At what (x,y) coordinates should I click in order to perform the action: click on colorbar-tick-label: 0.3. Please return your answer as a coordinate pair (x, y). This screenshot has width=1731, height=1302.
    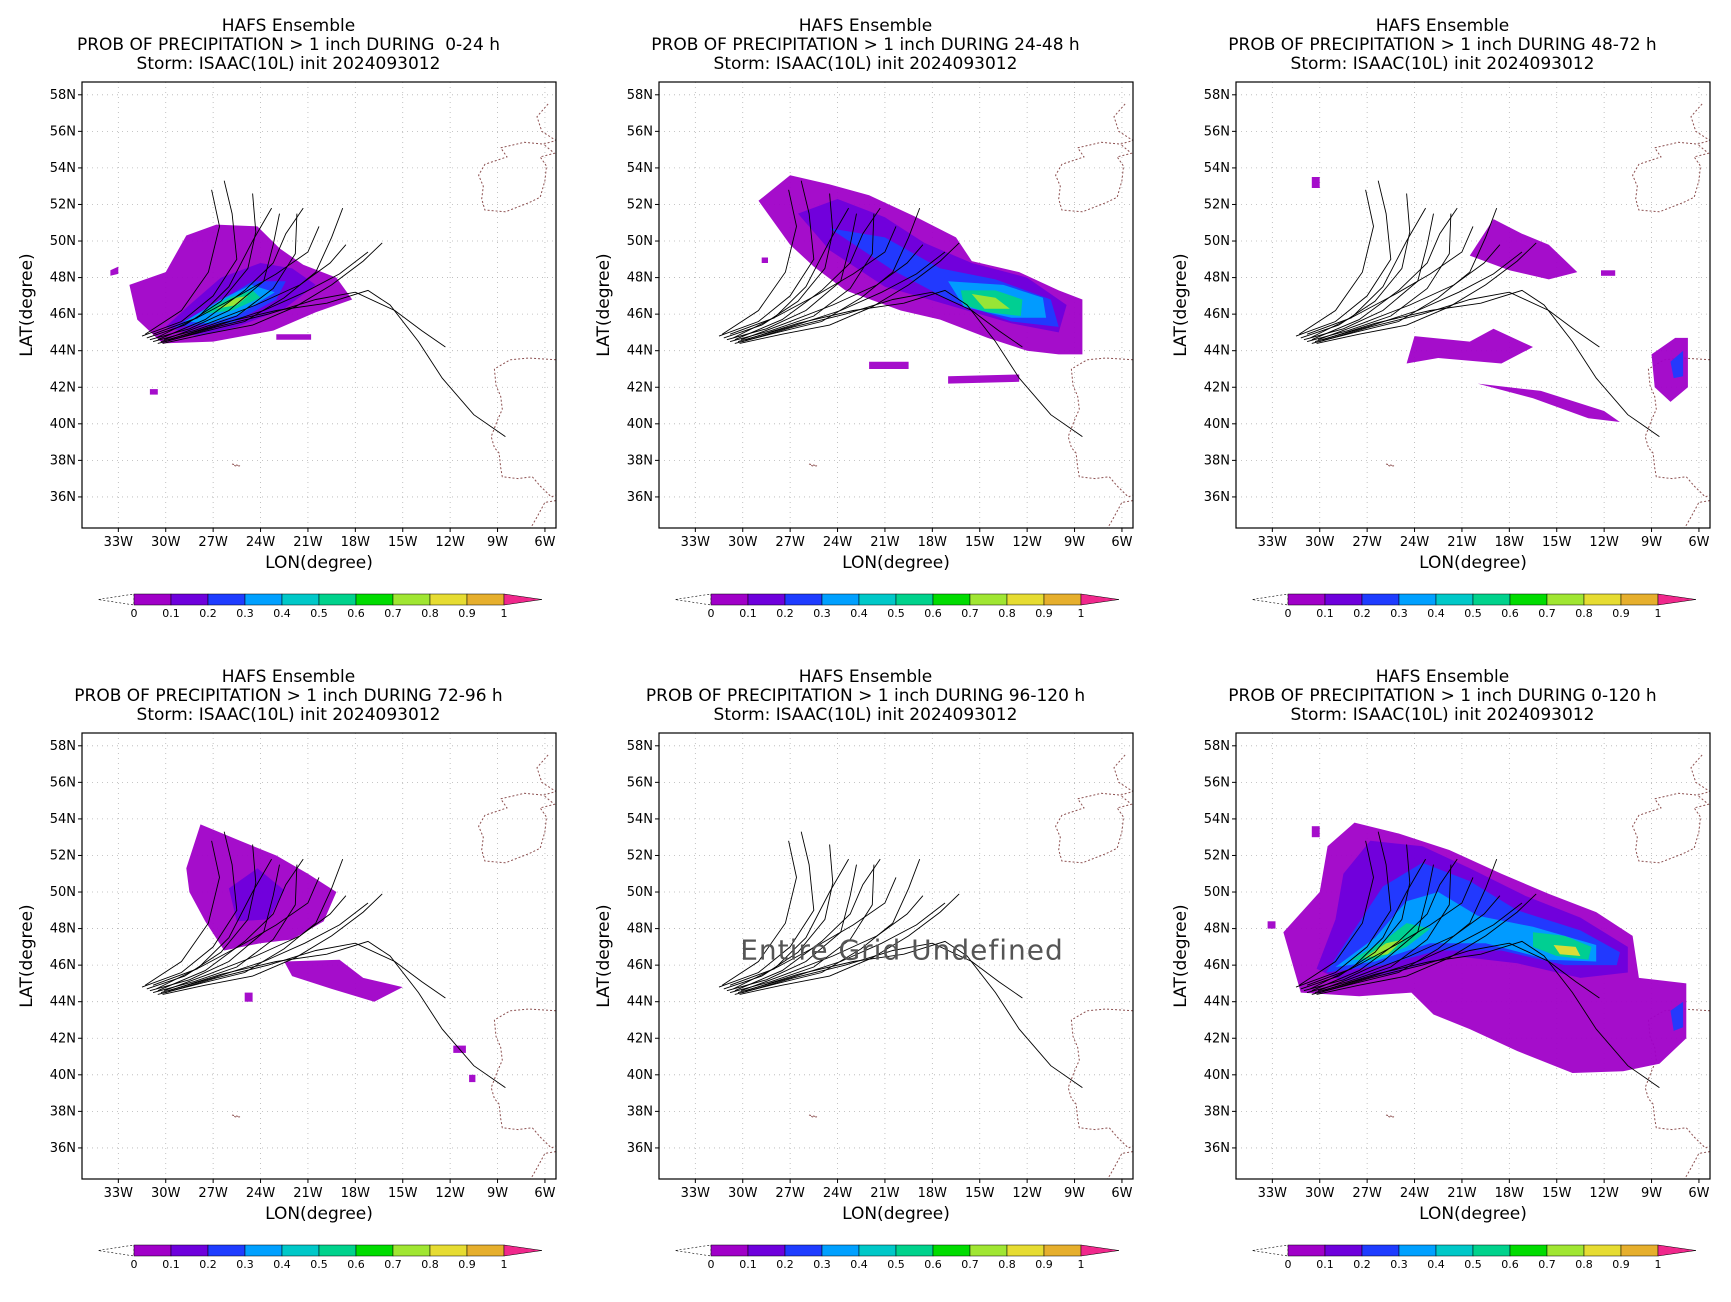
    Looking at the image, I should click on (822, 1264).